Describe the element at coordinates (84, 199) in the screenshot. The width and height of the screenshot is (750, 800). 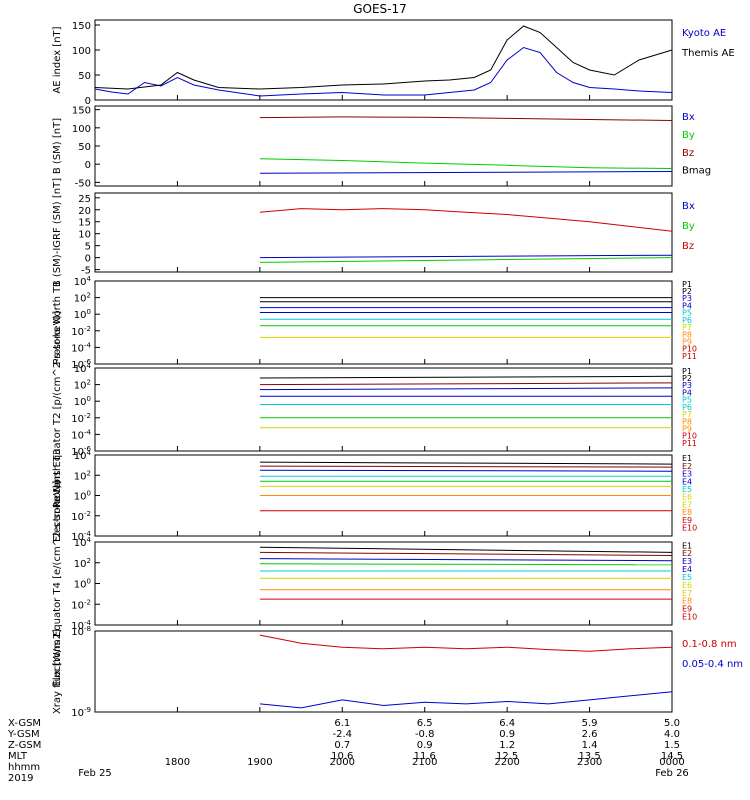
I see `y-tick-label: 25` at that location.